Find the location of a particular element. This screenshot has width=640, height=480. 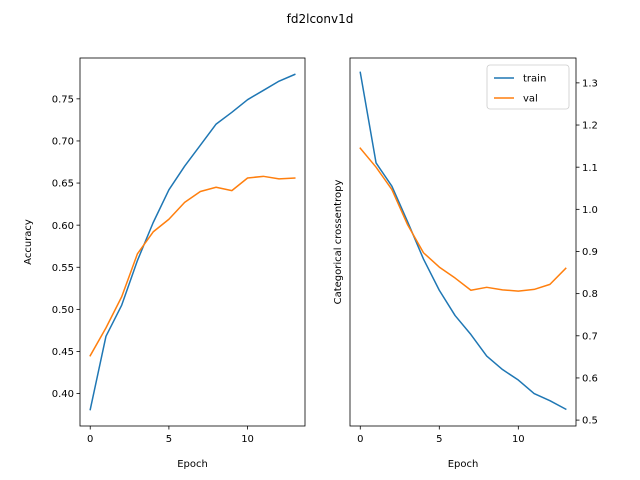

y-axis-label: Accuracy is located at coordinates (28, 242).